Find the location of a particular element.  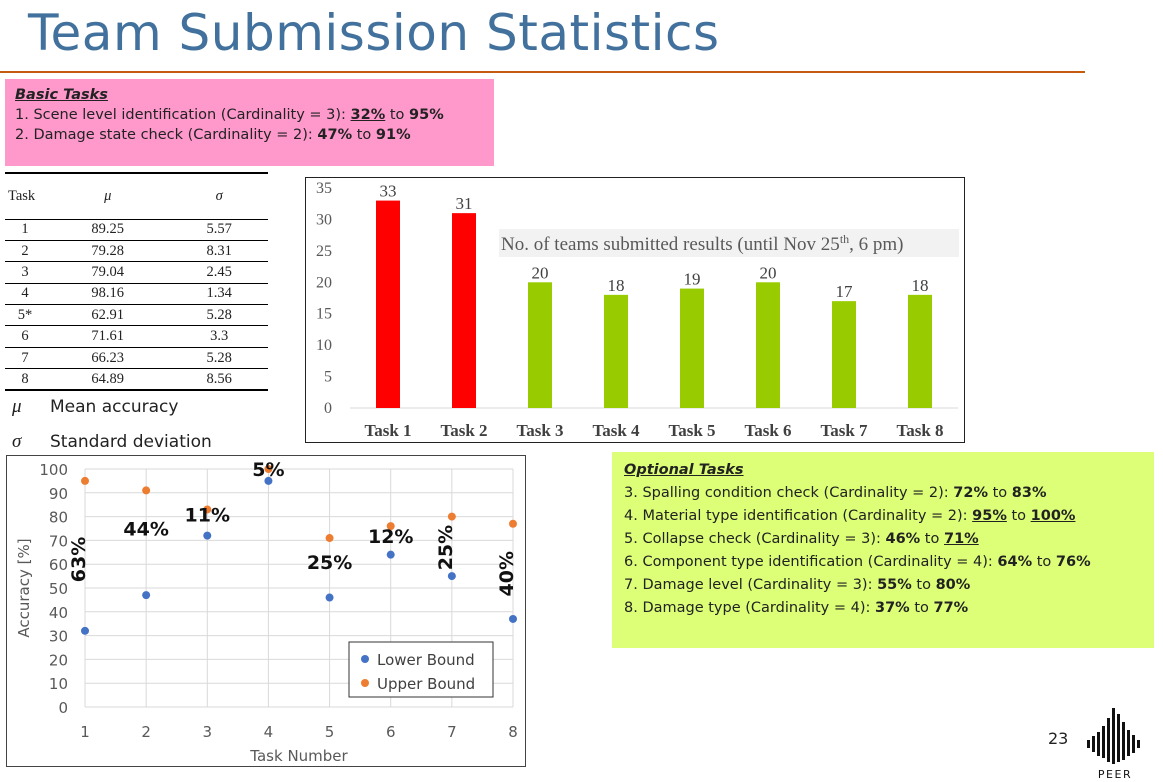

annotation-label: 11% is located at coordinates (207, 515).